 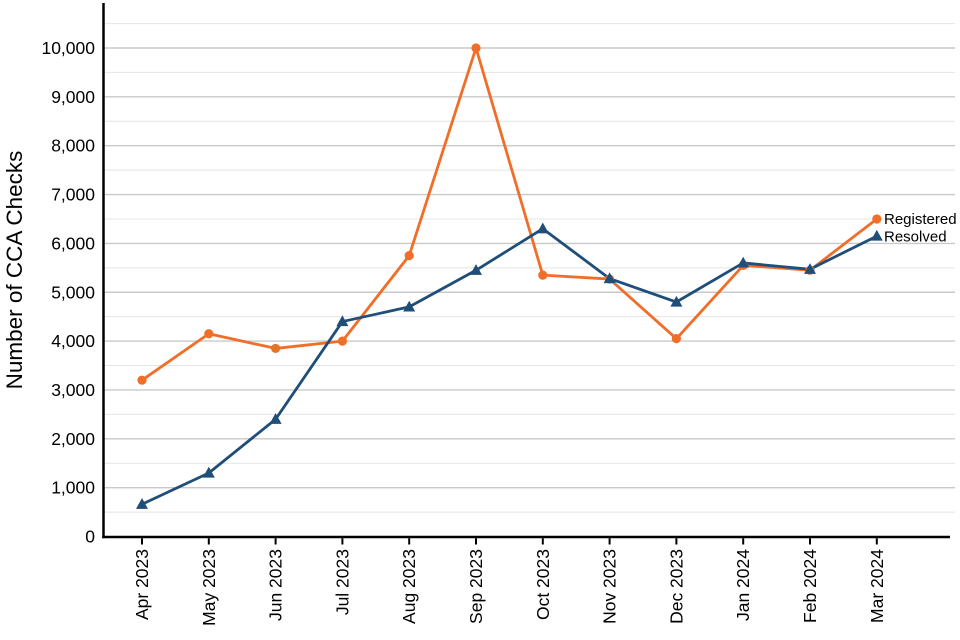 What do you see at coordinates (476, 586) in the screenshot?
I see `x-tick-label: Sep 2023` at bounding box center [476, 586].